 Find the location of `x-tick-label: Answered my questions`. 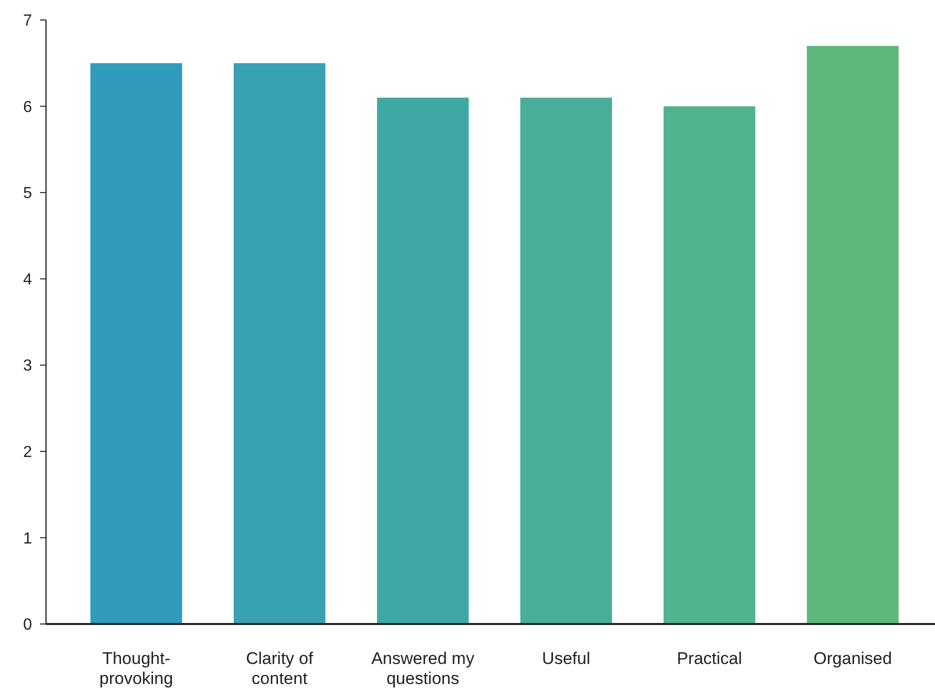

x-tick-label: Answered my questions is located at coordinates (423, 668).